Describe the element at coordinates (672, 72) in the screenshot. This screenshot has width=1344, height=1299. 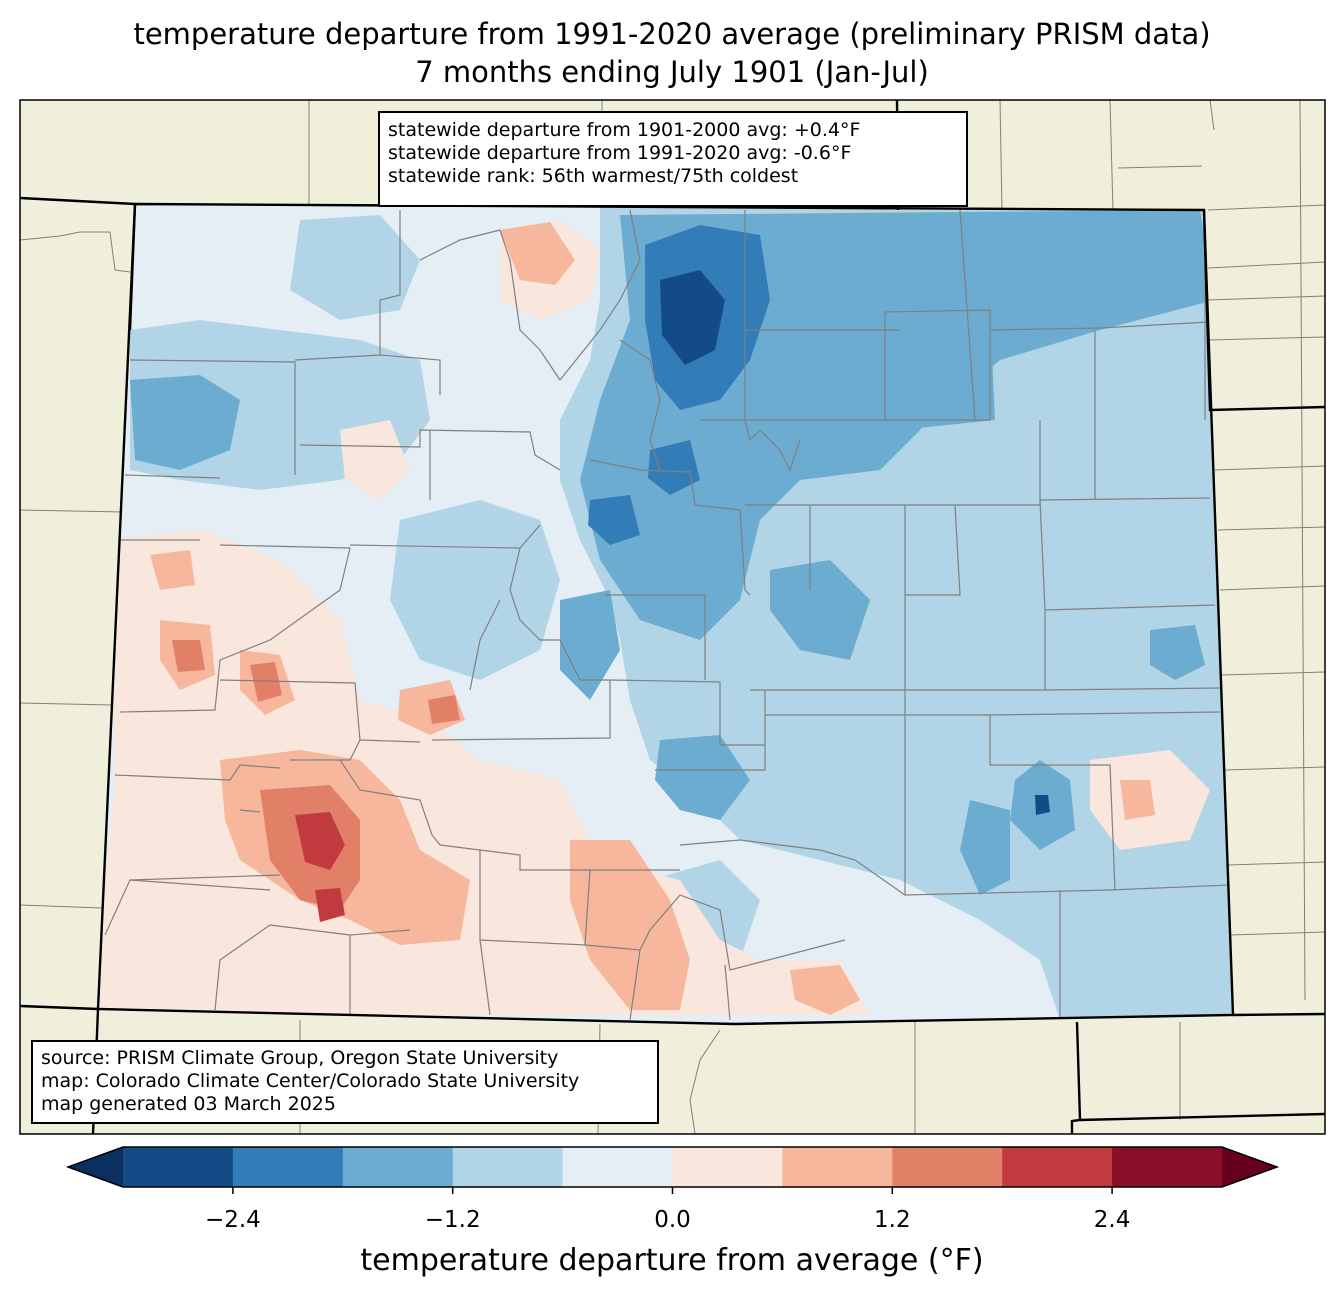
I see `map-subtitle: 7 months ending July 1901 (Jan-Jul)` at that location.